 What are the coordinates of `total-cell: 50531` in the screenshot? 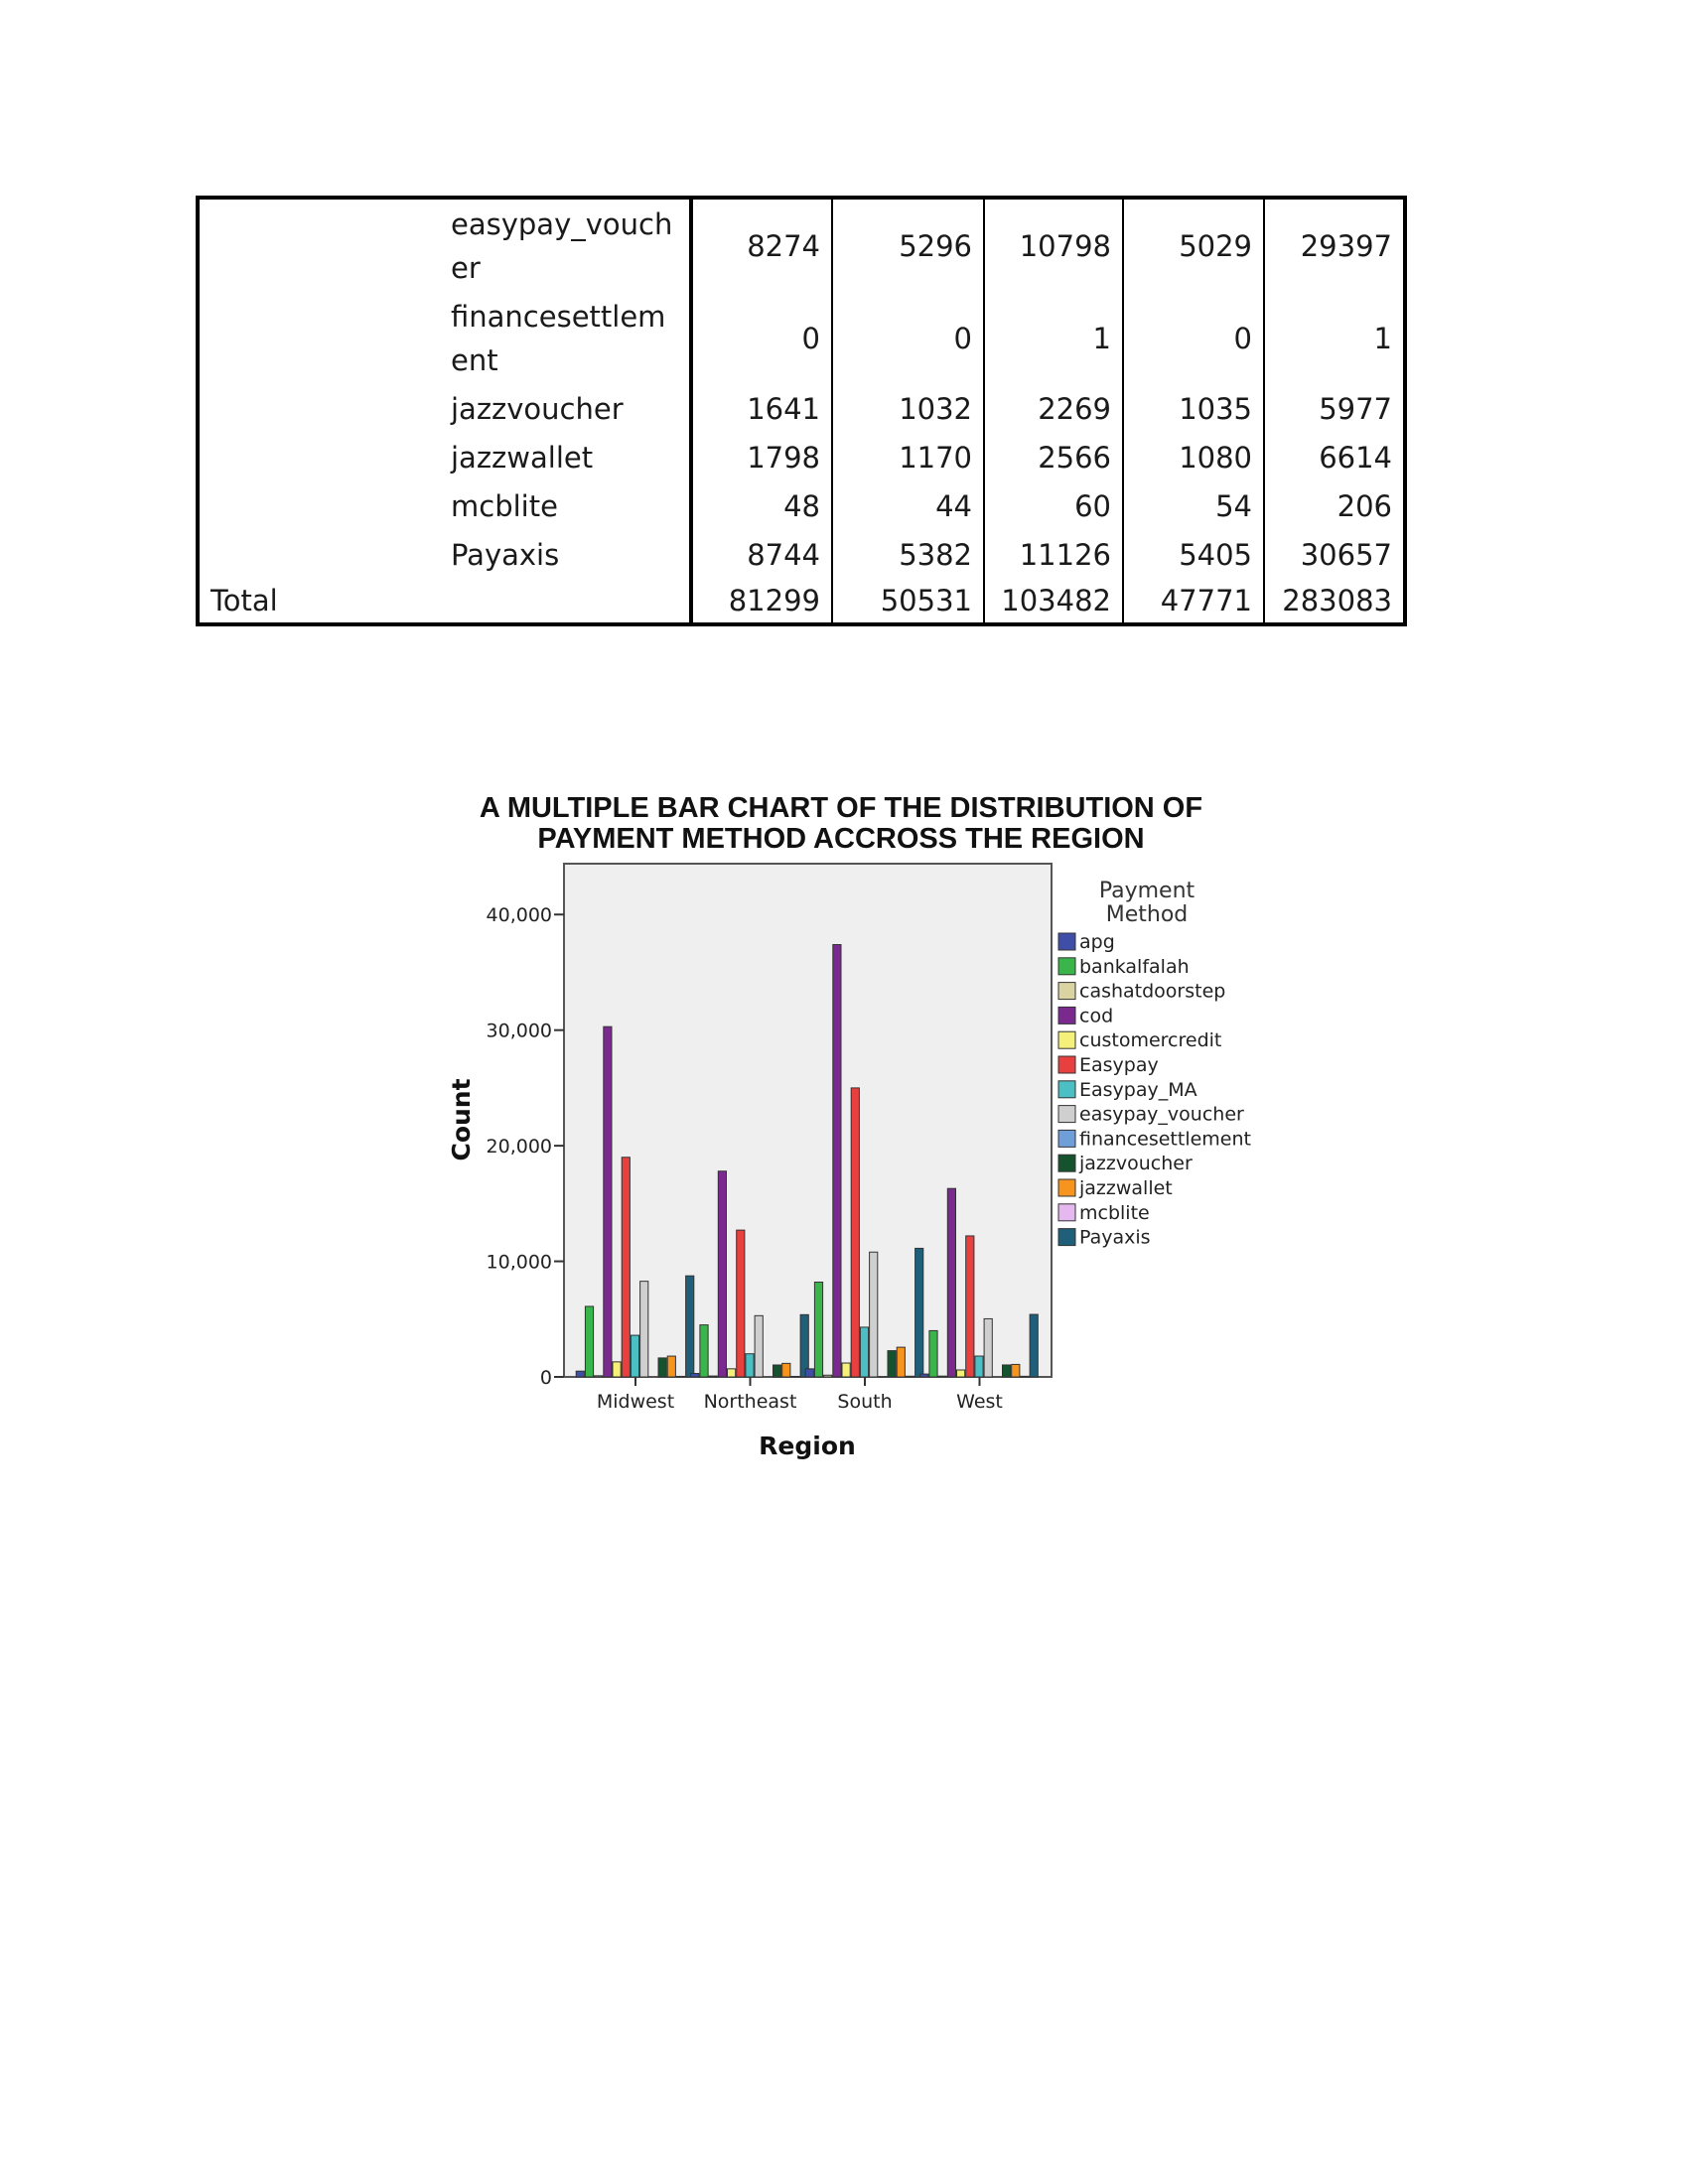 It's located at (907, 601).